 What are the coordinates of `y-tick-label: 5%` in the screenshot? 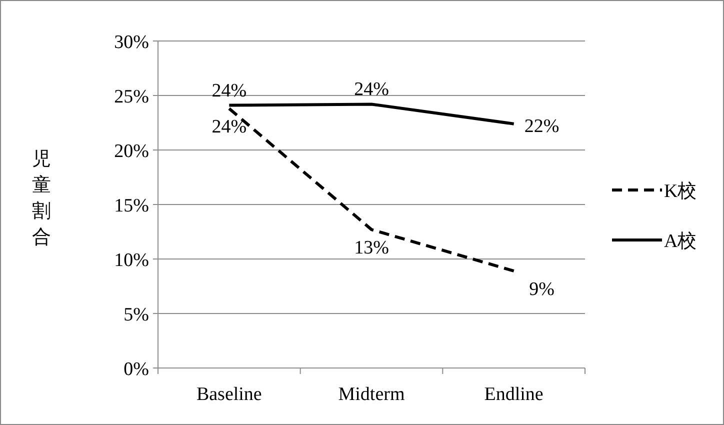 It's located at (137, 315).